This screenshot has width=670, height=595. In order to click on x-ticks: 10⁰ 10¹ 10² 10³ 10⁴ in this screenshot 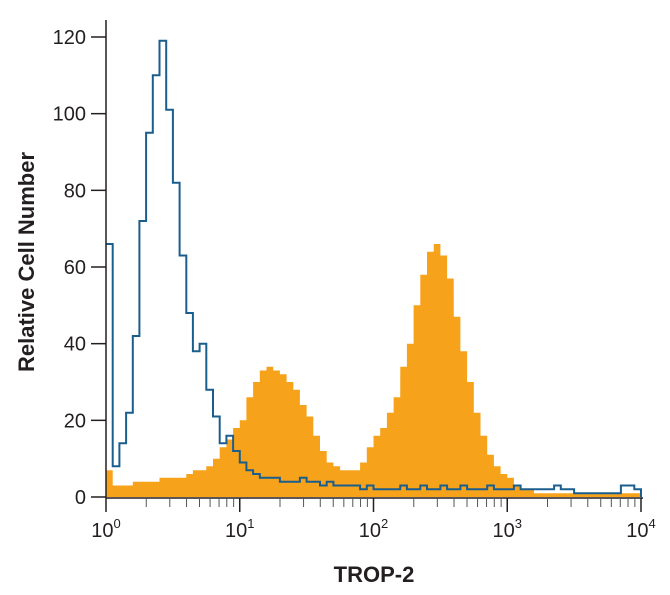, I will do `click(373, 520)`.